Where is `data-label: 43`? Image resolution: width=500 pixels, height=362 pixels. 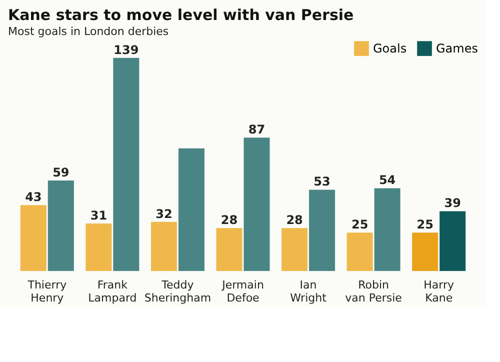 data-label: 43 is located at coordinates (33, 197).